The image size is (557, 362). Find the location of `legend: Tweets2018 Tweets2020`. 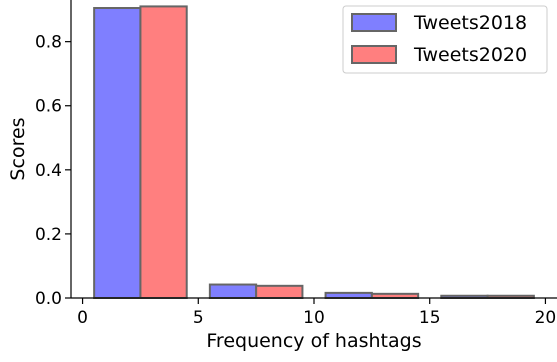

legend: Tweets2018 Tweets2020 is located at coordinates (445, 39).